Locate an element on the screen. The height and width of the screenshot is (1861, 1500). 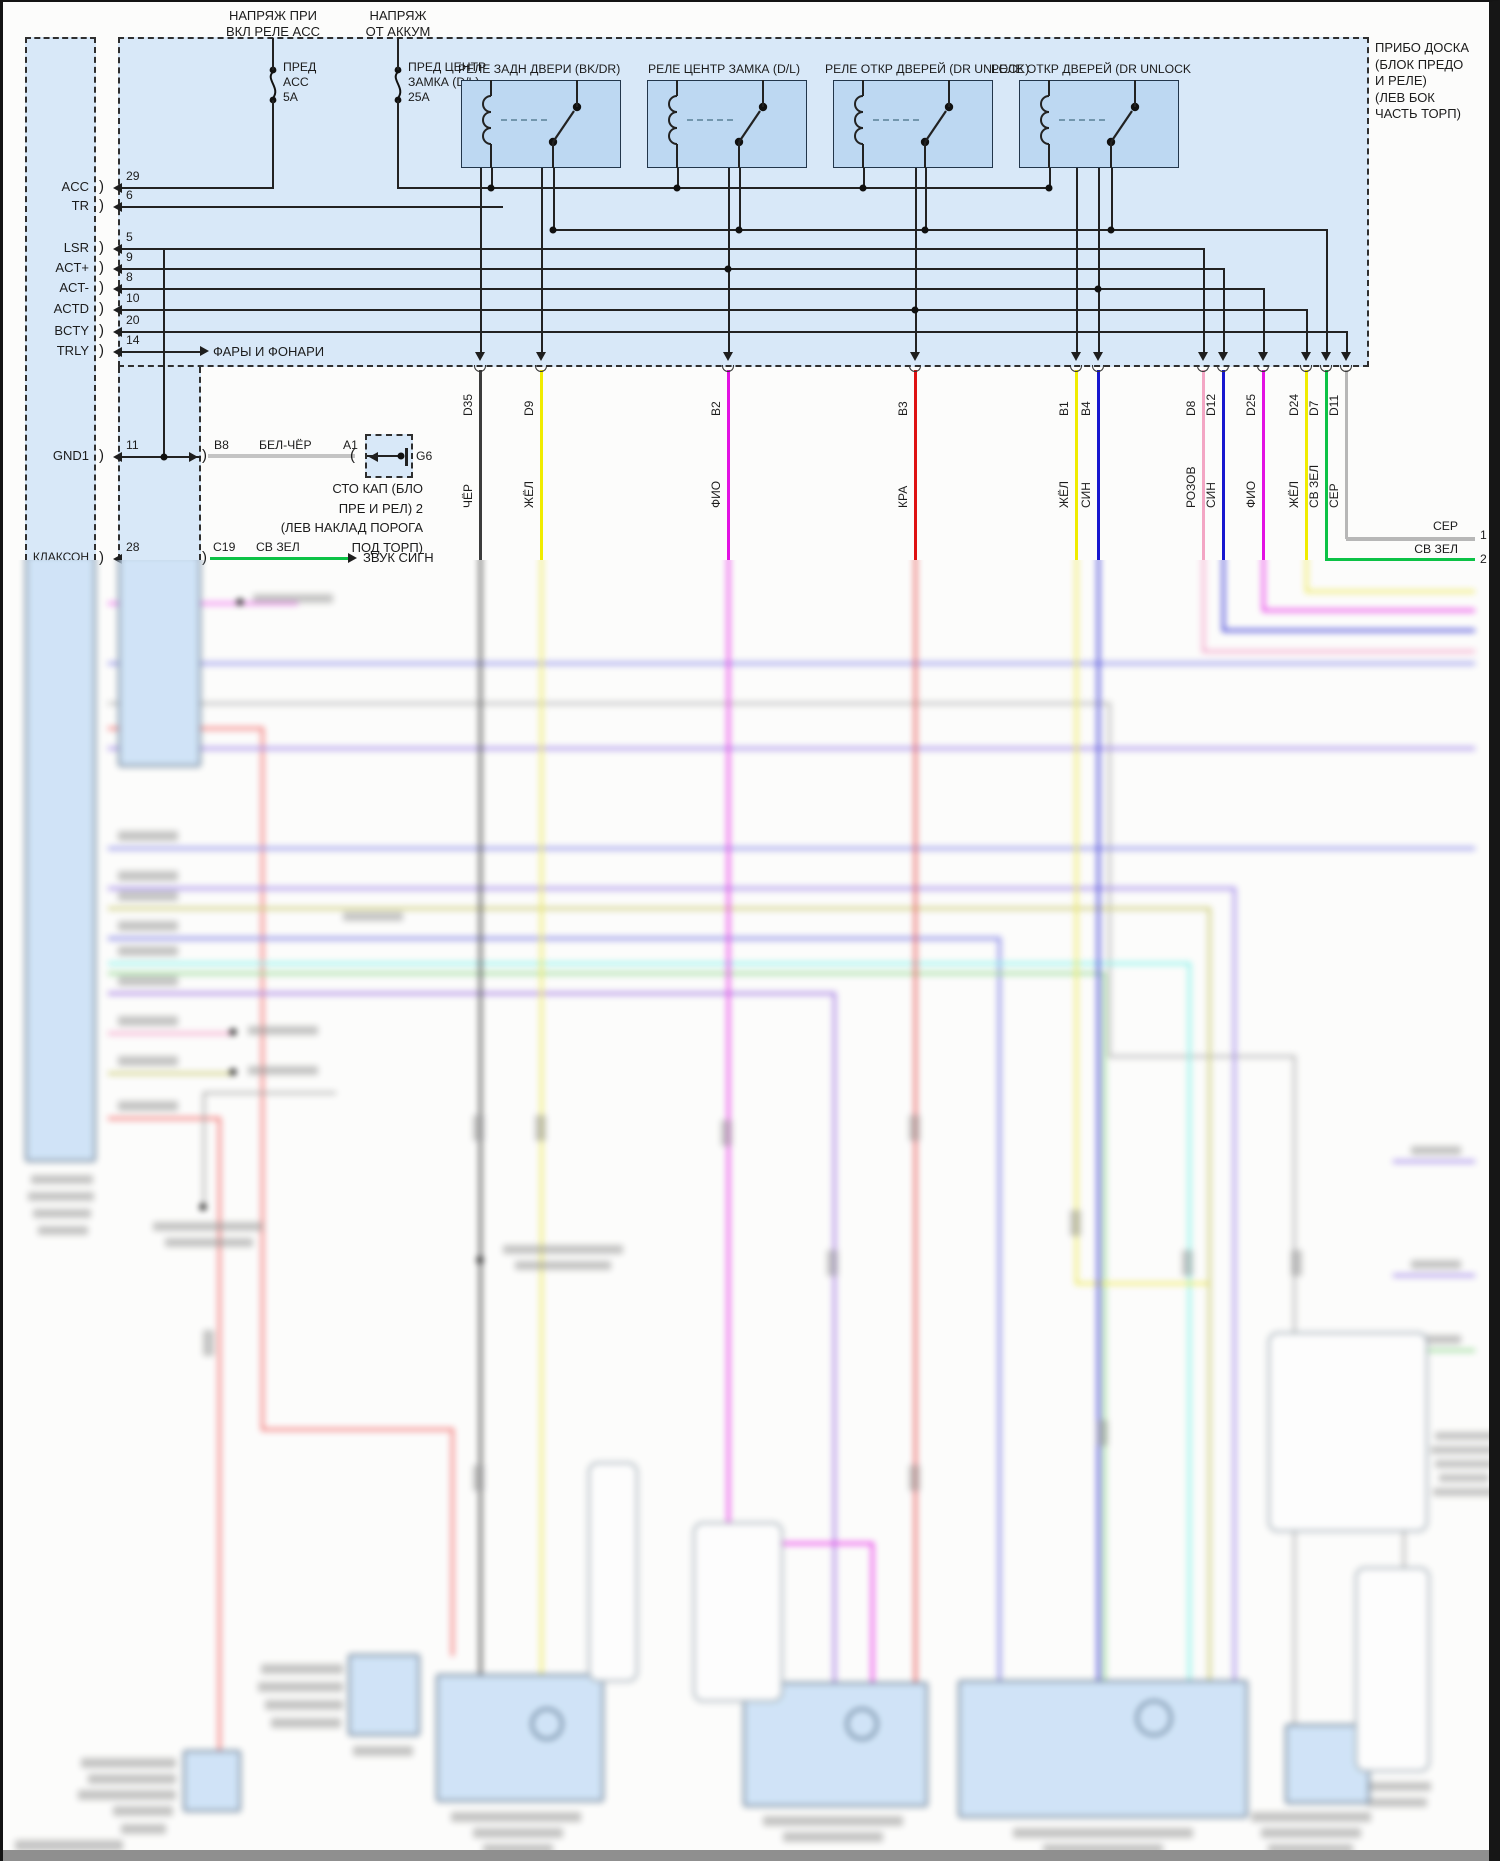
fuse-acc-label: ПРЕД ACC 5A is located at coordinates (299, 82).